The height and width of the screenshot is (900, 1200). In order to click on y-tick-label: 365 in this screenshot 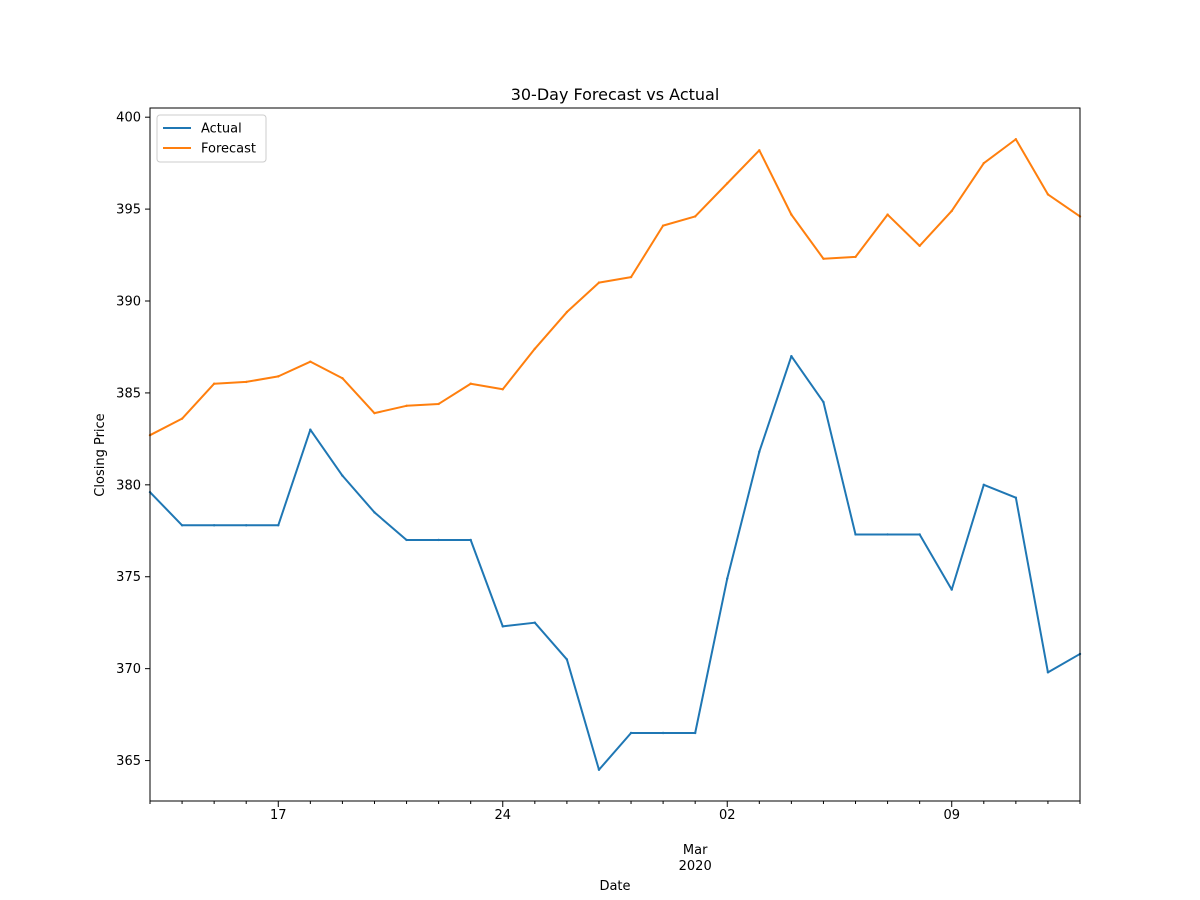, I will do `click(128, 761)`.